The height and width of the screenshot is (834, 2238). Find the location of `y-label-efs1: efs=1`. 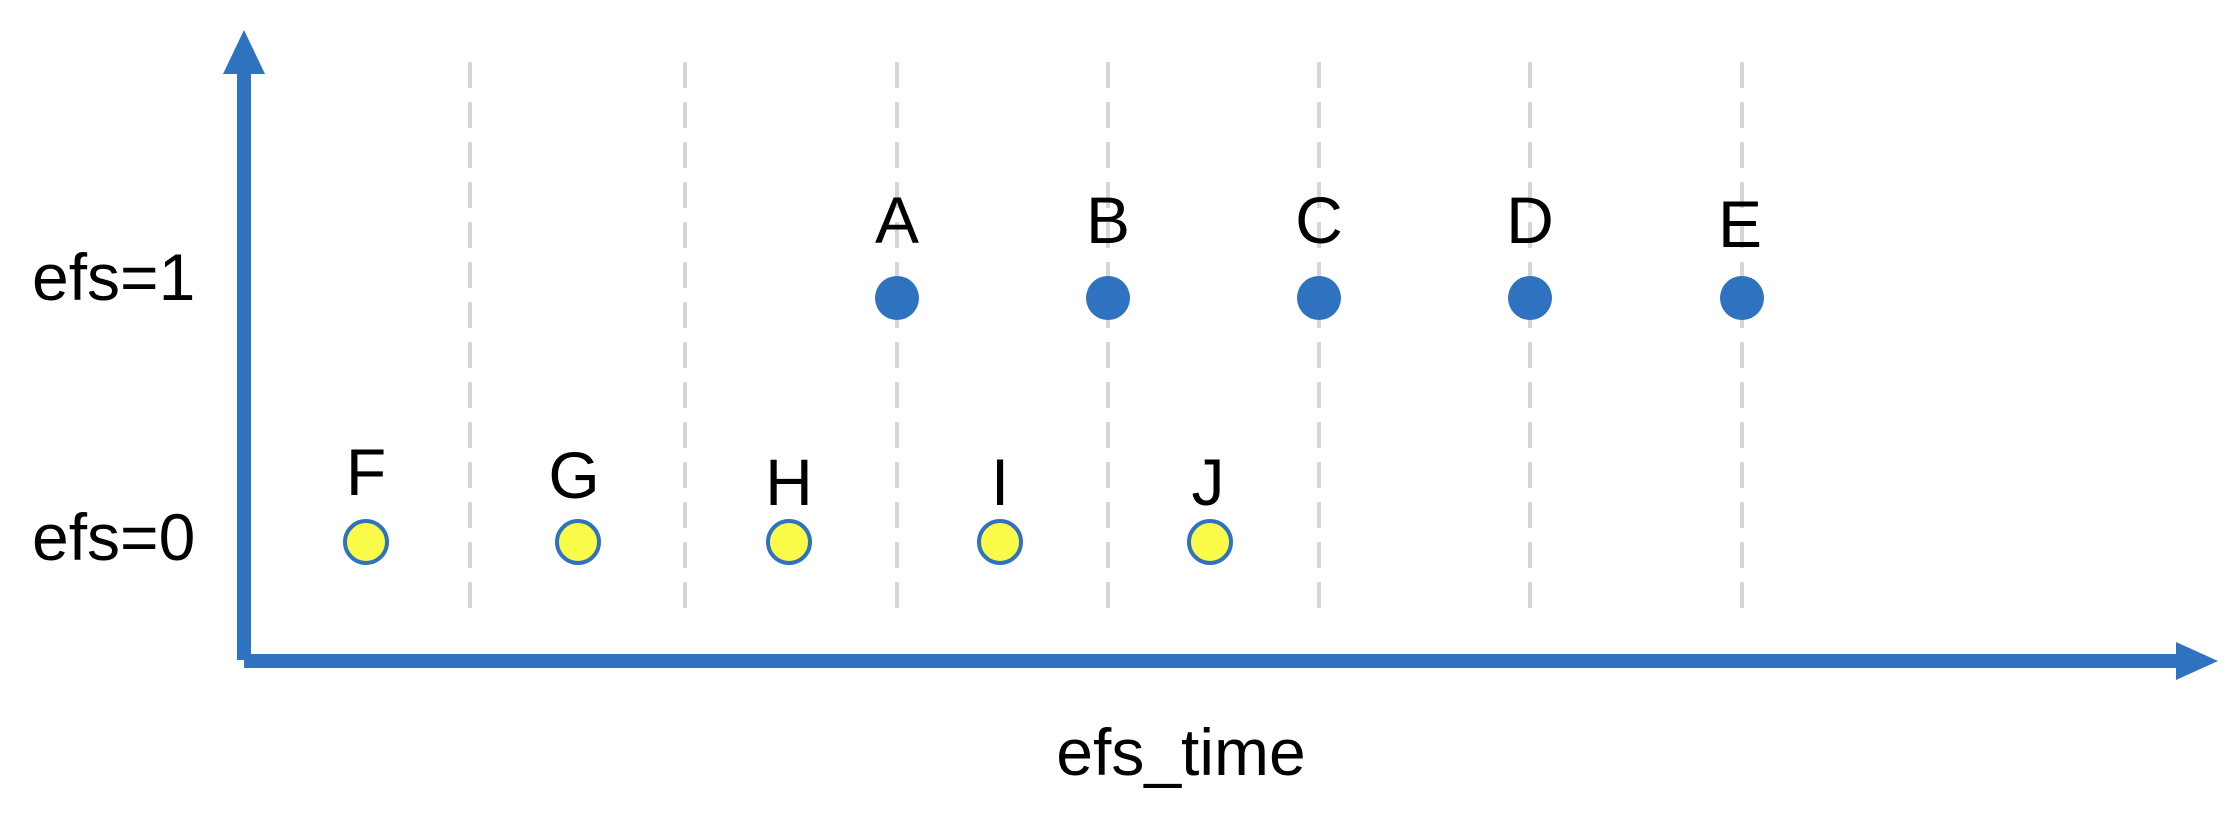

y-label-efs1: efs=1 is located at coordinates (113, 277).